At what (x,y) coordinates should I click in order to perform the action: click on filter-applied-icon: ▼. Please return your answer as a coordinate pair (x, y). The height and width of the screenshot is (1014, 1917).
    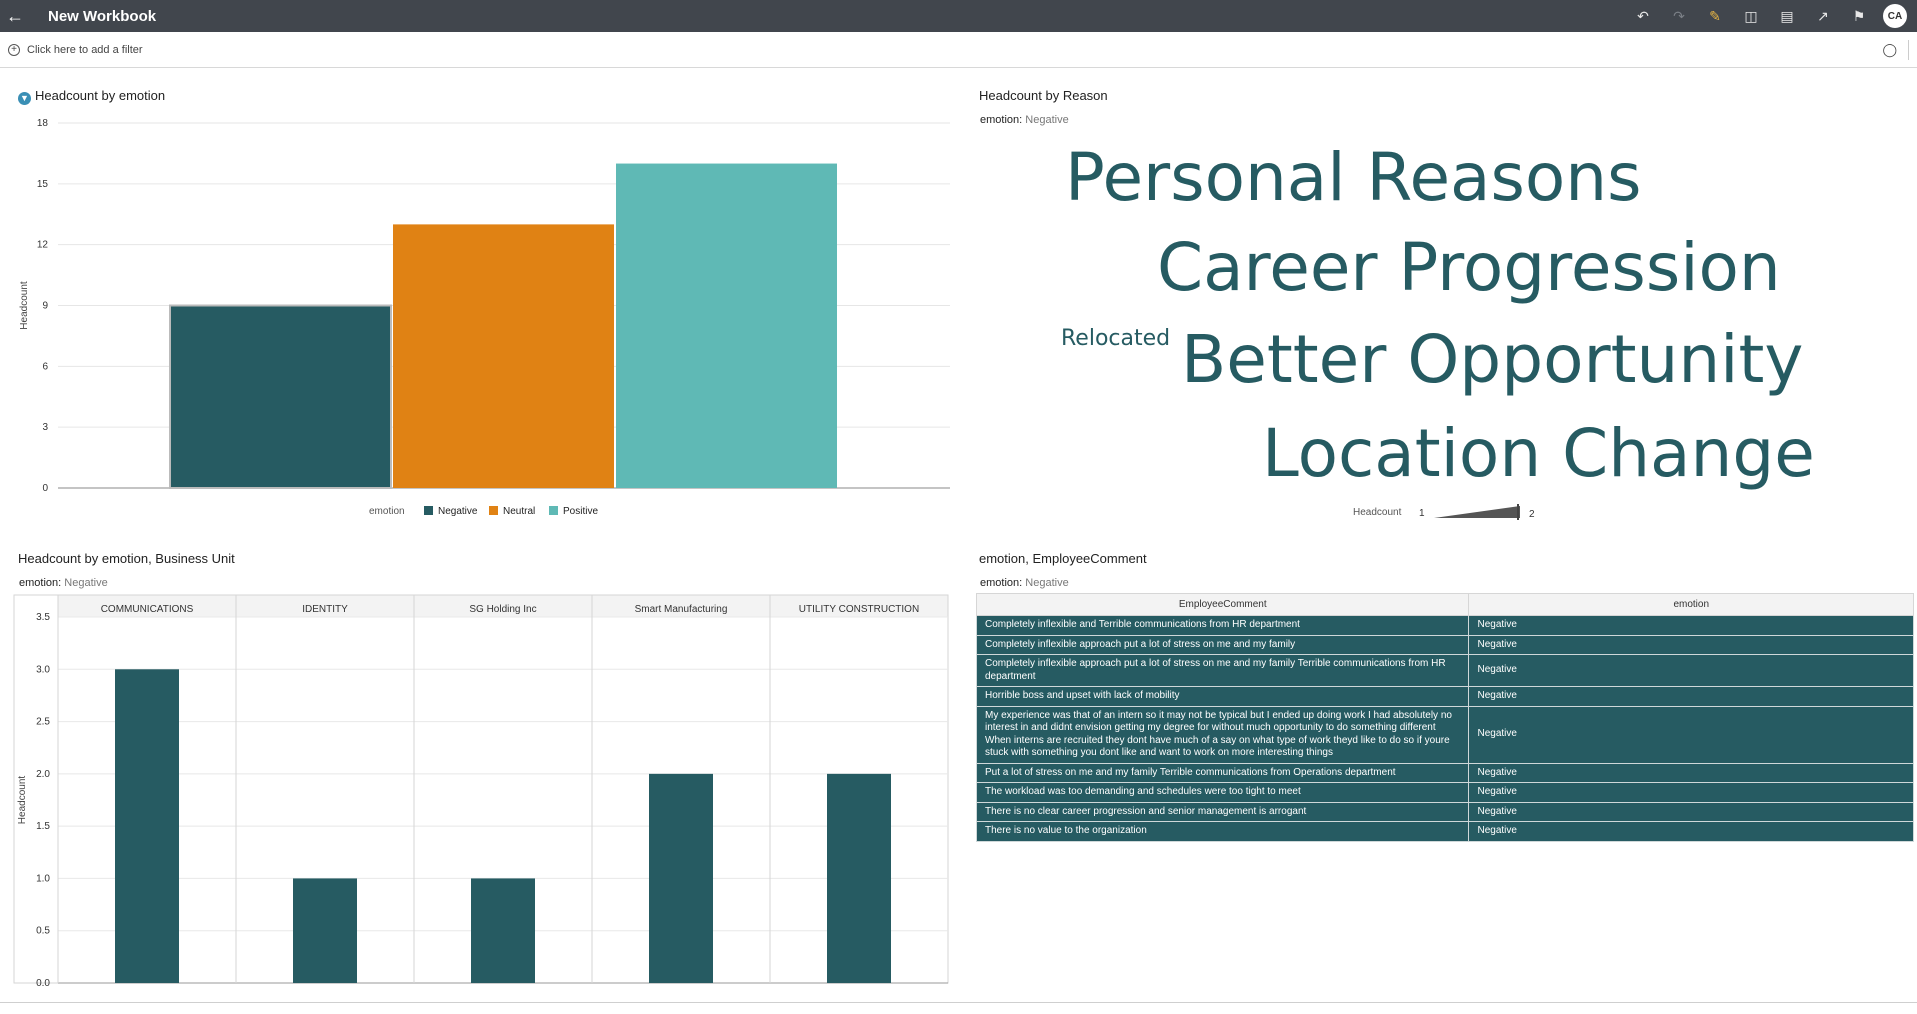
    Looking at the image, I should click on (24, 98).